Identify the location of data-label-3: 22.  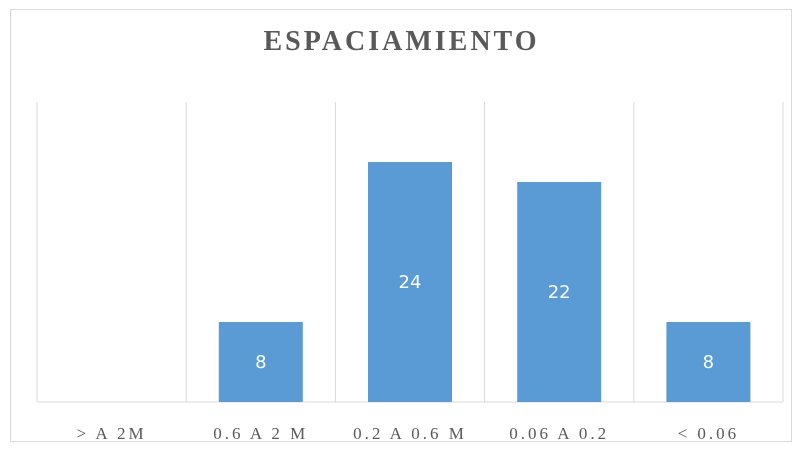
(559, 292).